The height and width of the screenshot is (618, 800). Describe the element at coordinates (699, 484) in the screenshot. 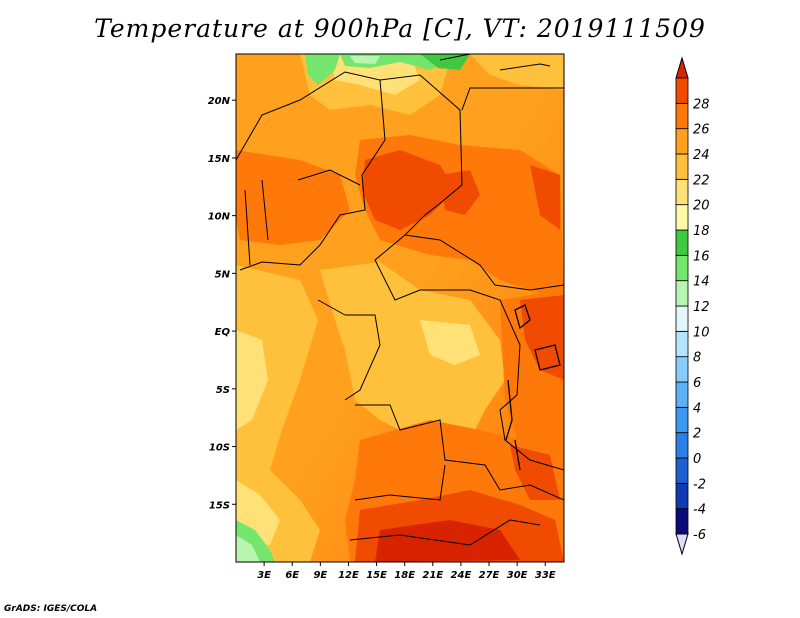

I see `colorbar-level-label: -2` at that location.